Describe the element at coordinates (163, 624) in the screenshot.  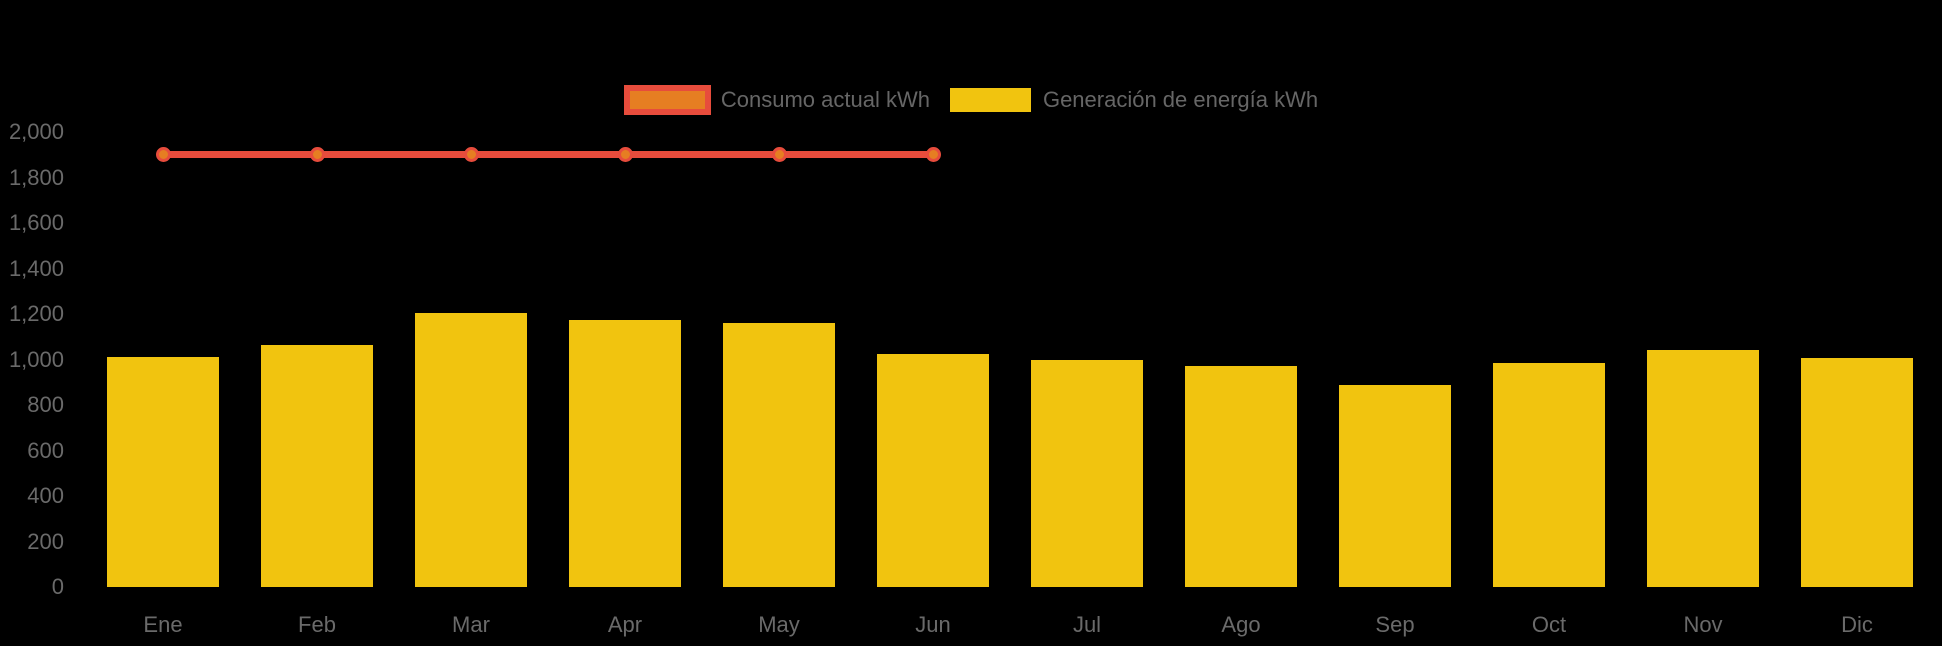
I see `x-label-ene: Ene` at that location.